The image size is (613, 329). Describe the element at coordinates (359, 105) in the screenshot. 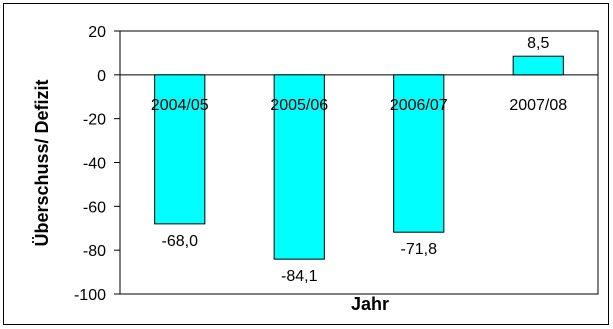

I see `category-labels: 2004/05 2005/06 2006/07 2007/08` at that location.